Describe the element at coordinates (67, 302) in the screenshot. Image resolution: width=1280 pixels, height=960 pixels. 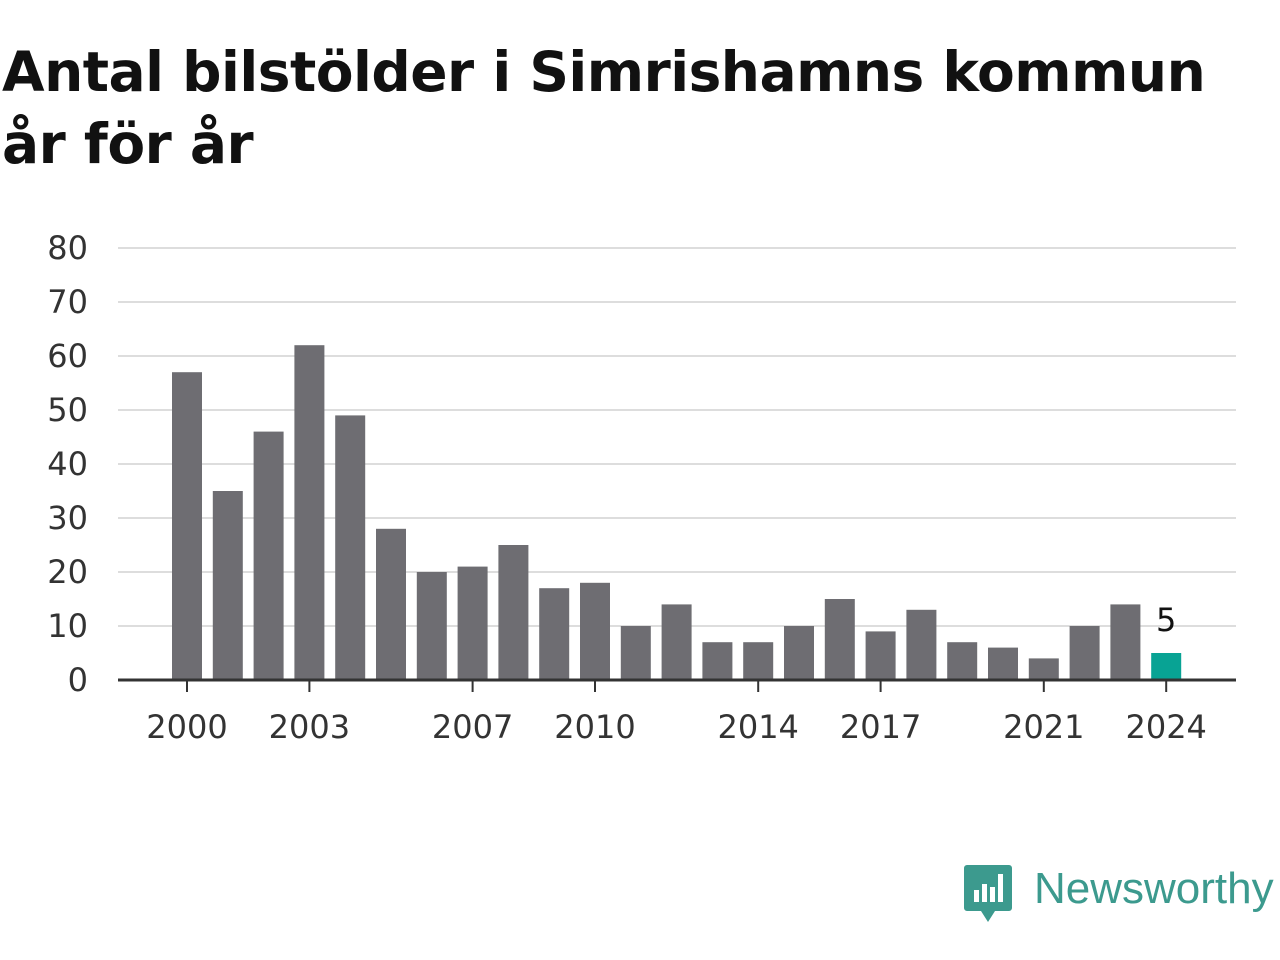
I see `y-tick-label: 70` at that location.